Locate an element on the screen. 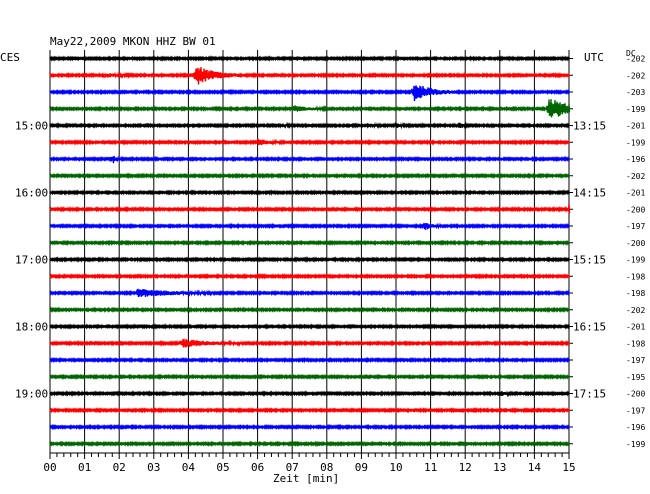  x-tick-label: 10 is located at coordinates (395, 467).